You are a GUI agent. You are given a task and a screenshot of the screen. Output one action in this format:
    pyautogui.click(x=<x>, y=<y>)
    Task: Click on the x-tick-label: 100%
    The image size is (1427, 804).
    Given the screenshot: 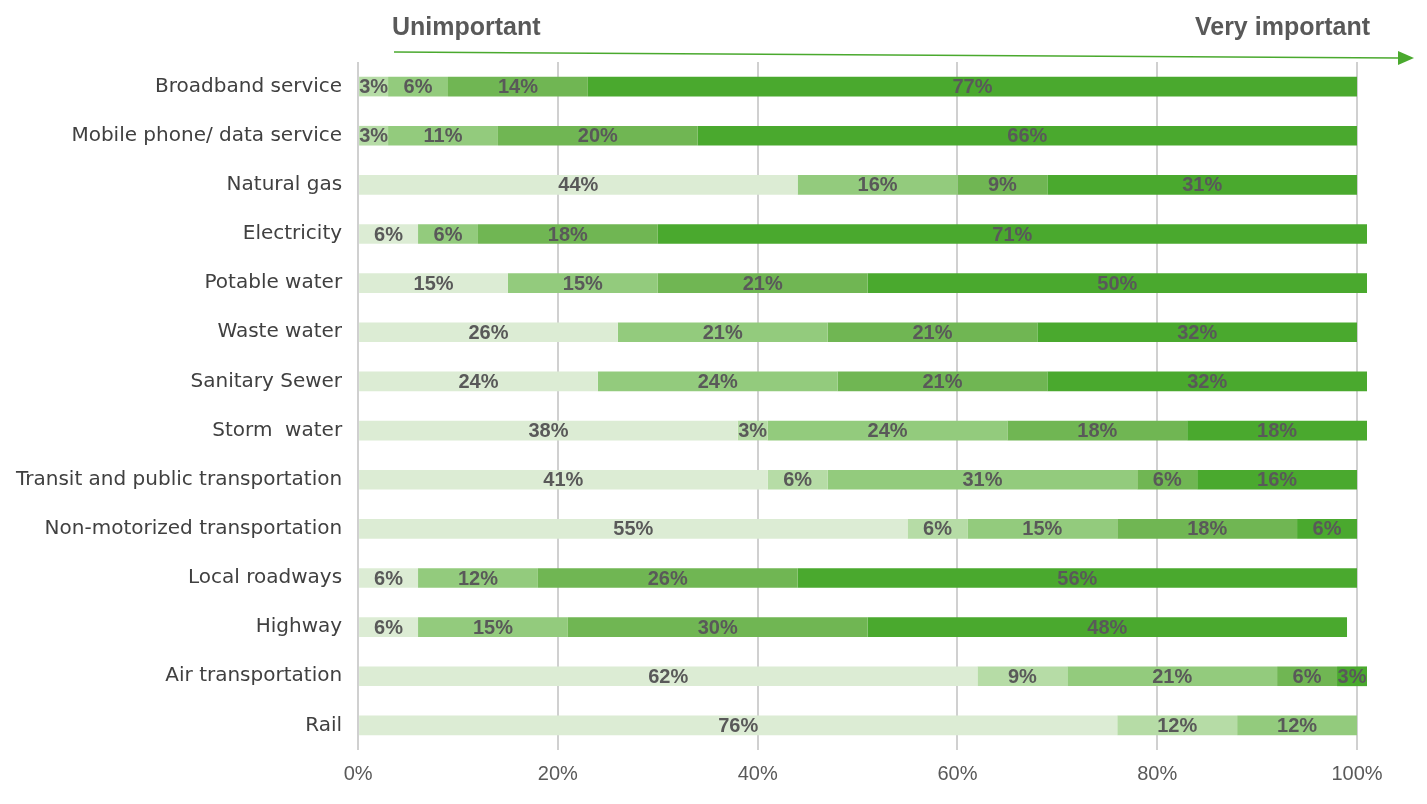 What is the action you would take?
    pyautogui.click(x=1357, y=772)
    